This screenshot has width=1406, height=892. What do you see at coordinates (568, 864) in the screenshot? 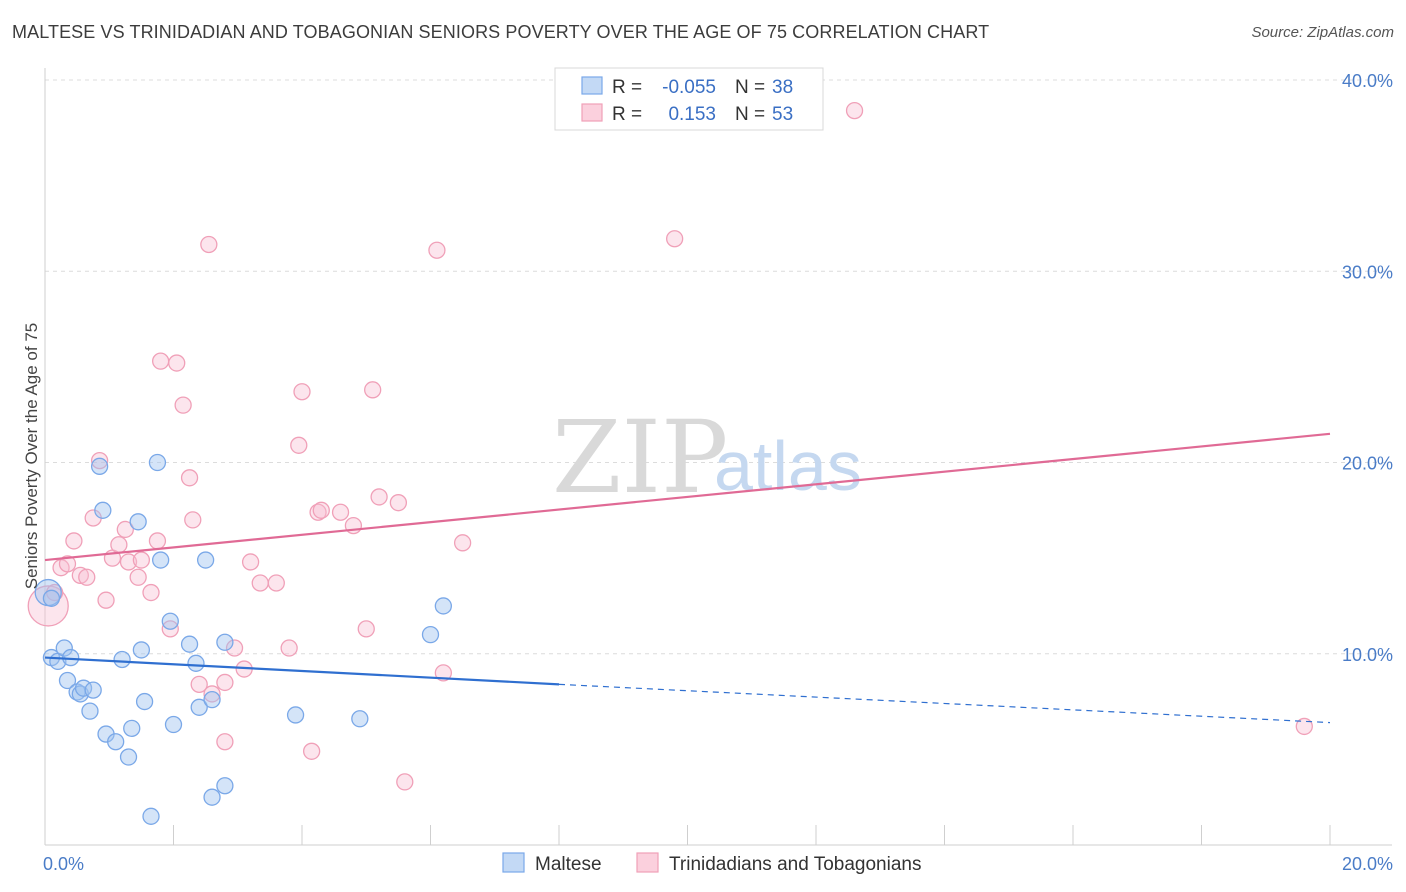
I see `bottom-legend-label-maltese: Maltese` at bounding box center [568, 864].